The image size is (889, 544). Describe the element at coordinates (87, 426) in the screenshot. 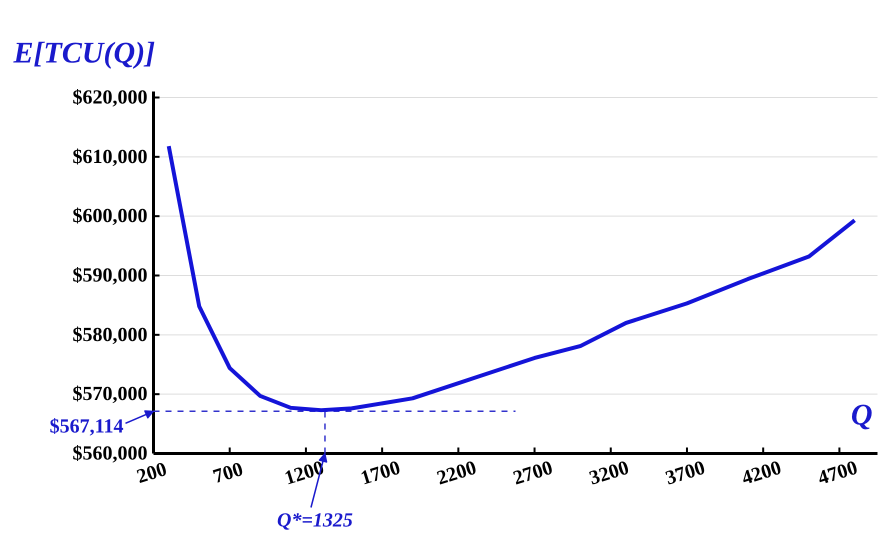

I see `ref-line-label: $567,114` at that location.